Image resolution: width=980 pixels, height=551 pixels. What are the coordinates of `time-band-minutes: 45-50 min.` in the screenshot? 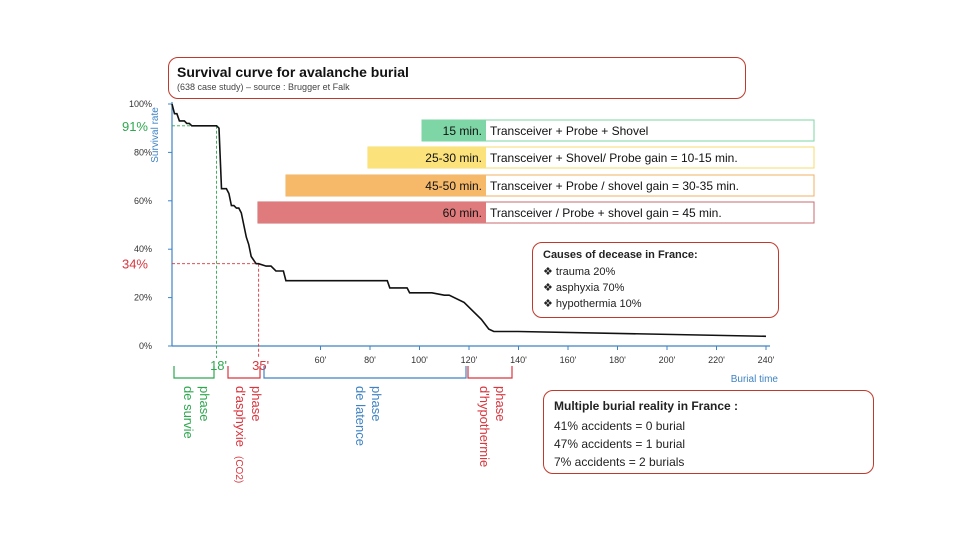 It's located at (453, 186).